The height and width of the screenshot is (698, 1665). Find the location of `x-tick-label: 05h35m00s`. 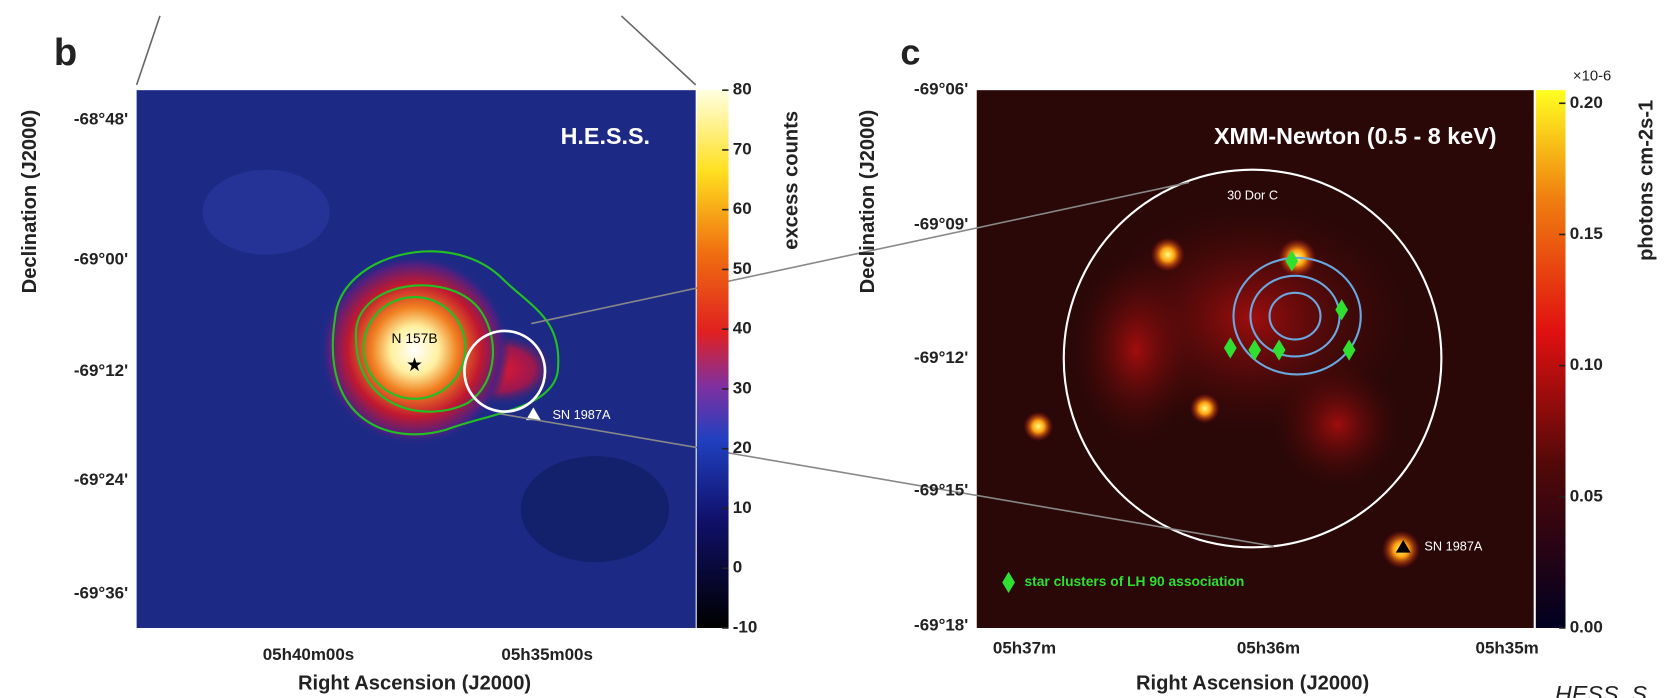

x-tick-label: 05h35m00s is located at coordinates (547, 654).